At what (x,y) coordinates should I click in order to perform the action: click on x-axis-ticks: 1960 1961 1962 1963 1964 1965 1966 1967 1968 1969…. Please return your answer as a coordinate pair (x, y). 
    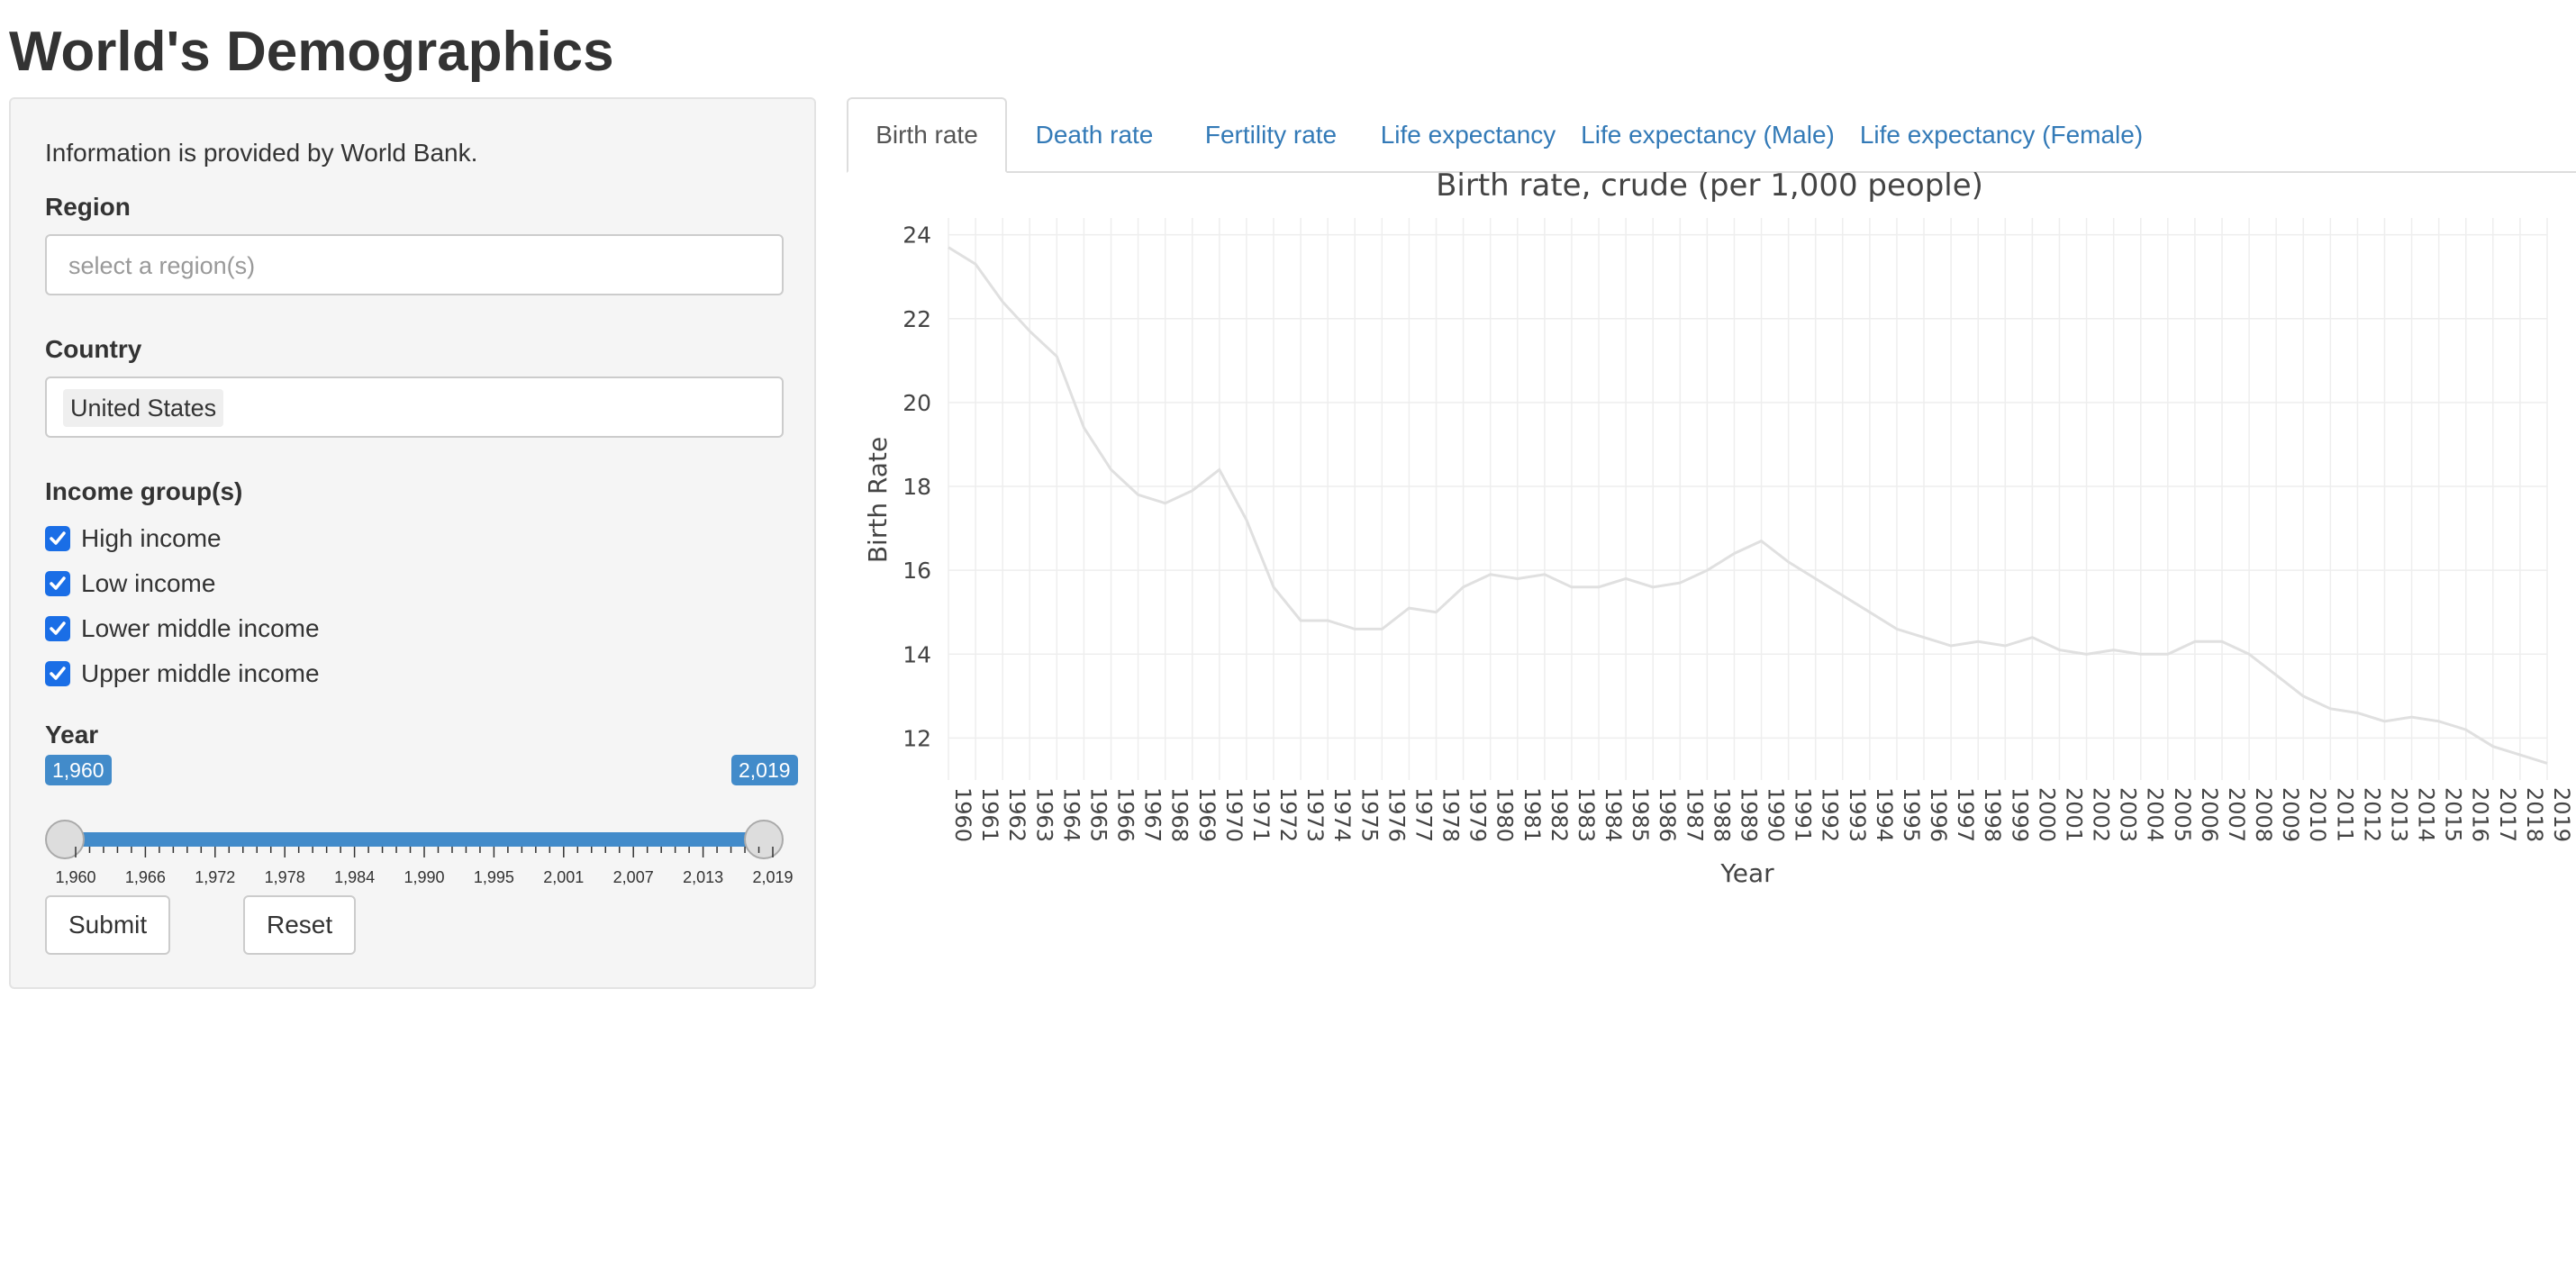
    Looking at the image, I should click on (1762, 814).